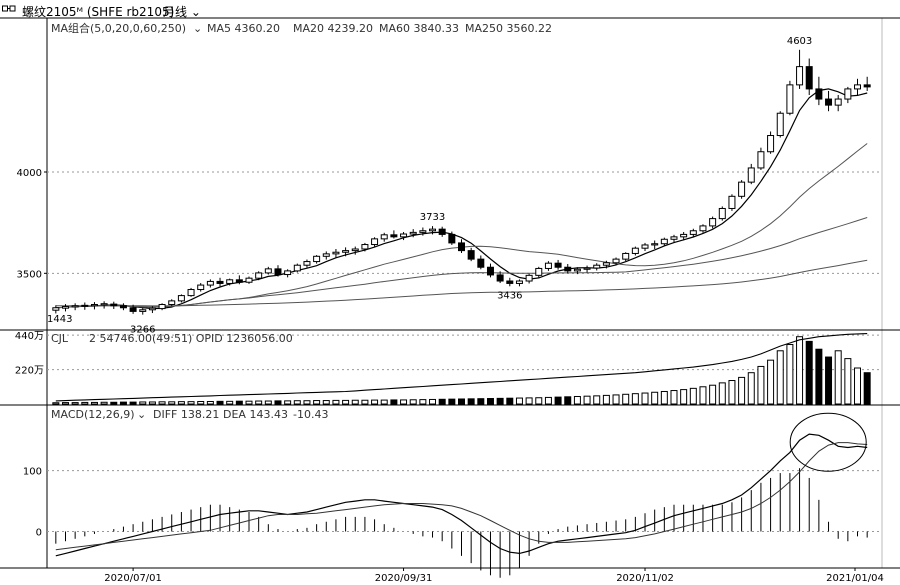 This screenshot has height=585, width=900. What do you see at coordinates (645, 578) in the screenshot?
I see `x-date-label: 2020/11/02` at bounding box center [645, 578].